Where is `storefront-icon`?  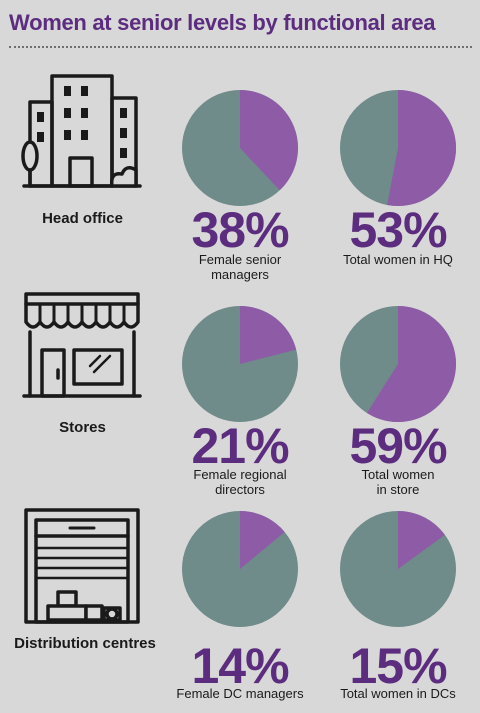 storefront-icon is located at coordinates (82, 351).